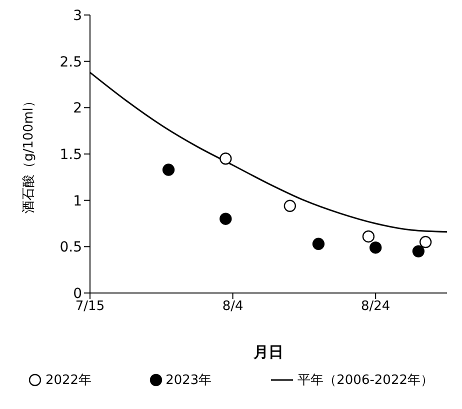 The width and height of the screenshot is (462, 409). Describe the element at coordinates (68, 380) in the screenshot. I see `legend-label: 2022年` at that location.